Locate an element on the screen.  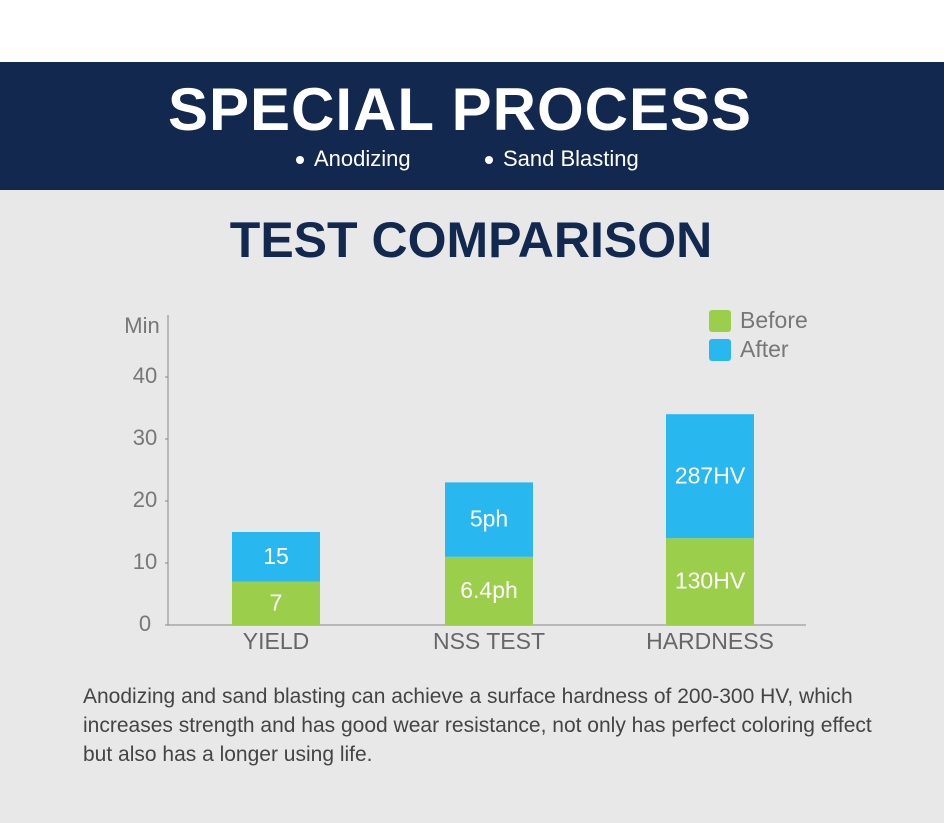
segment-label: 7 is located at coordinates (276, 602).